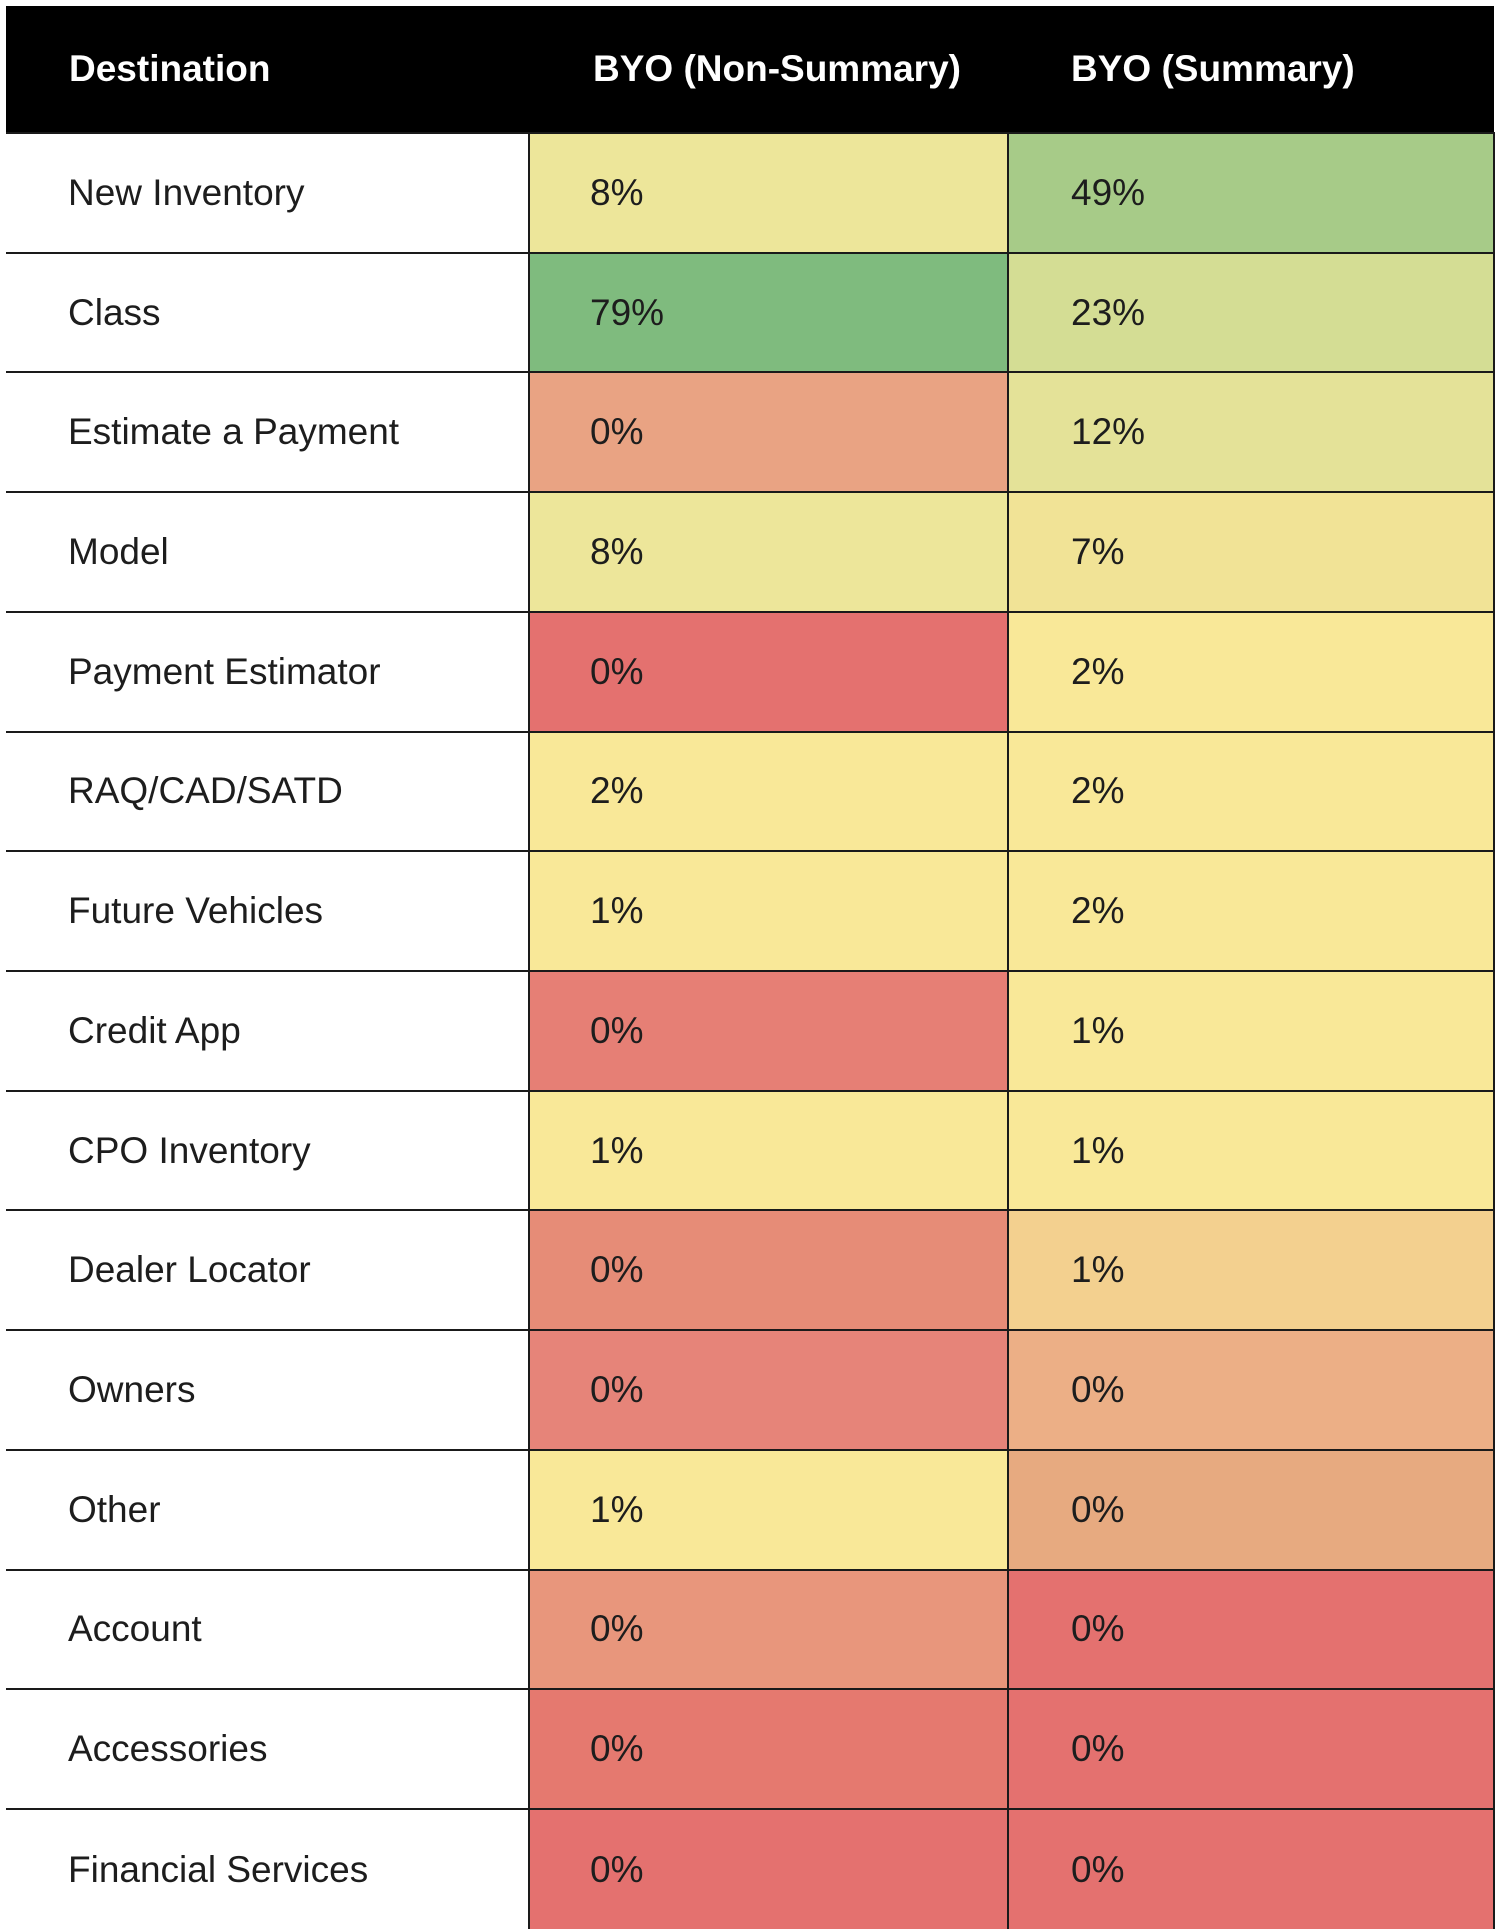 This screenshot has height=1929, width=1500. What do you see at coordinates (268, 432) in the screenshot?
I see `destination-cell: Estimate a Payment` at bounding box center [268, 432].